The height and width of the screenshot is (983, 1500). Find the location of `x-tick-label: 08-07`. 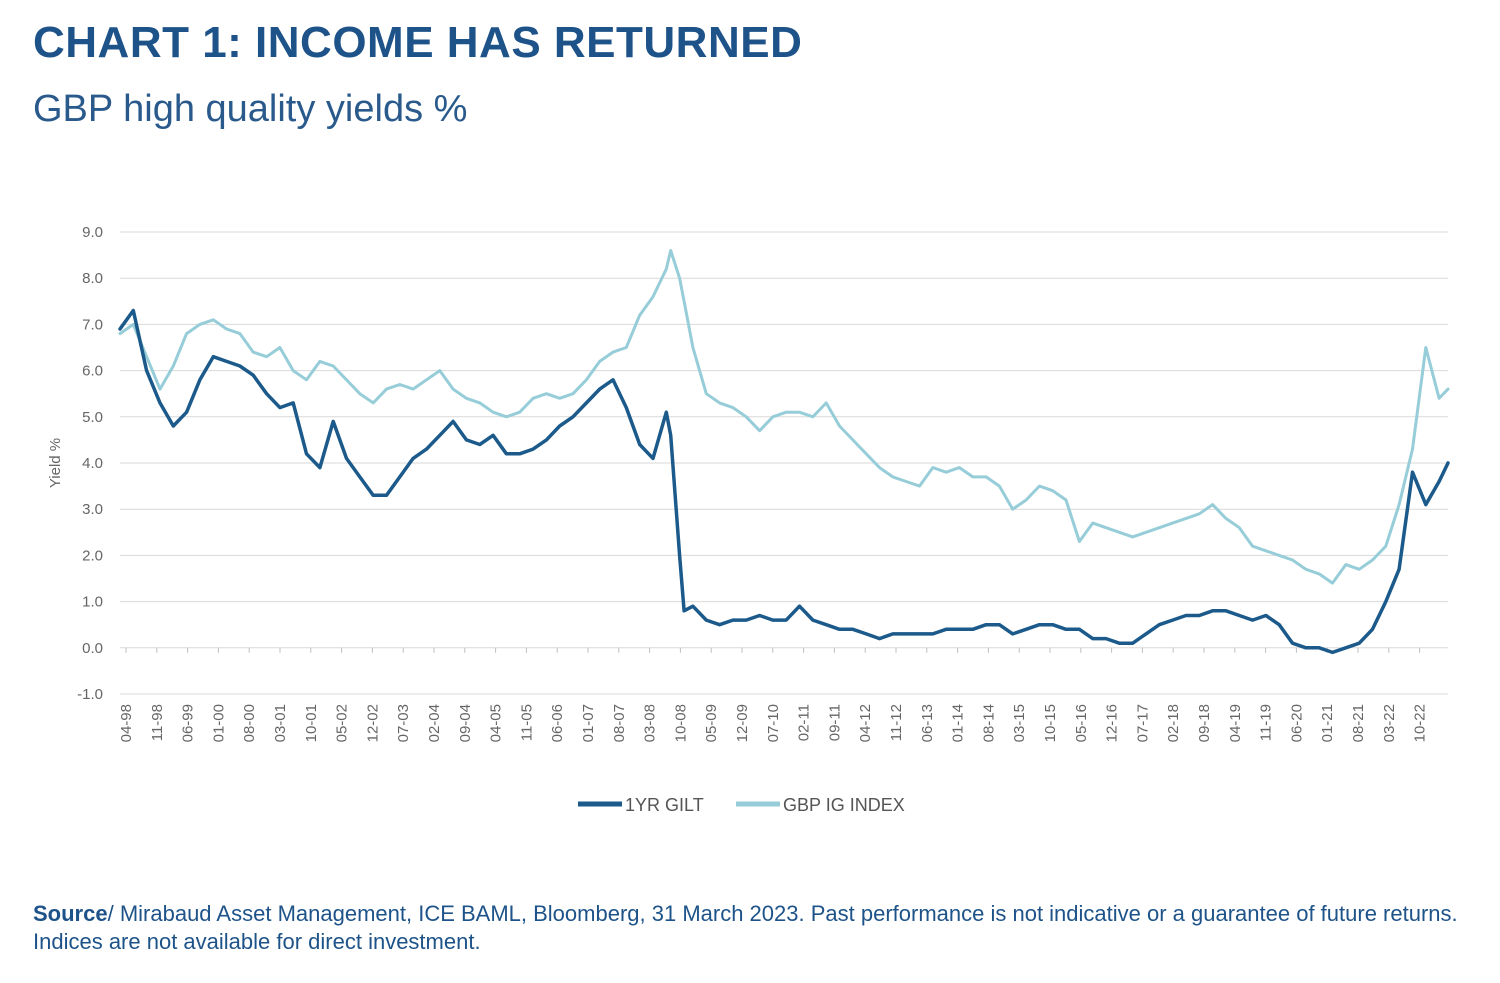

x-tick-label: 08-07 is located at coordinates (619, 723).